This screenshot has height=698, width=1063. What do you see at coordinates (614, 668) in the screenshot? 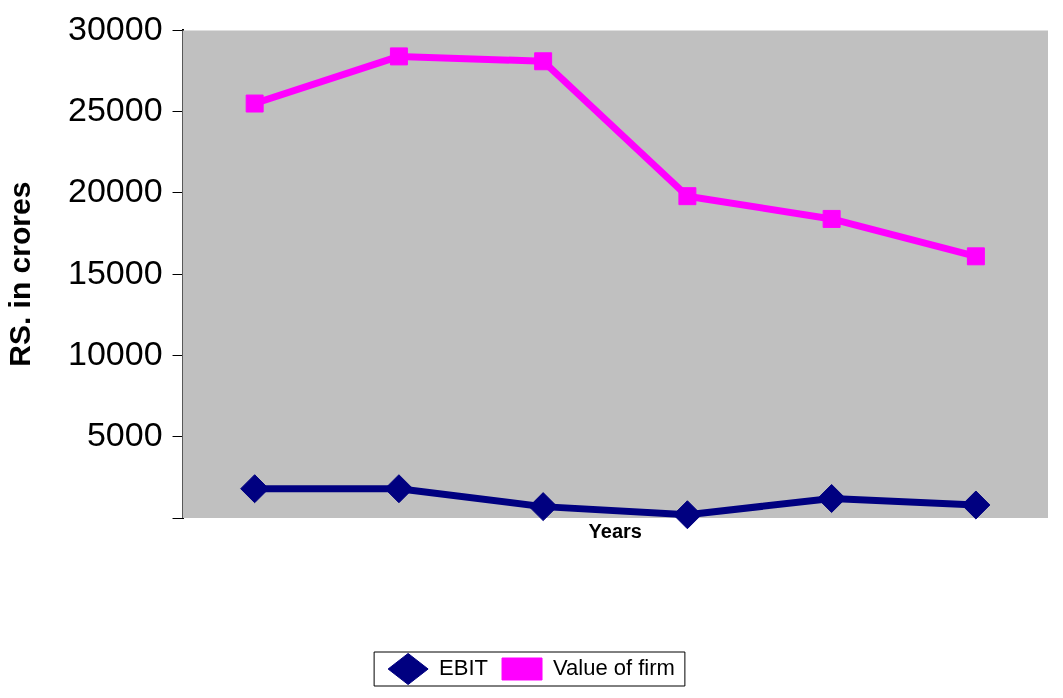
I see `legend-label: Value of firm` at bounding box center [614, 668].